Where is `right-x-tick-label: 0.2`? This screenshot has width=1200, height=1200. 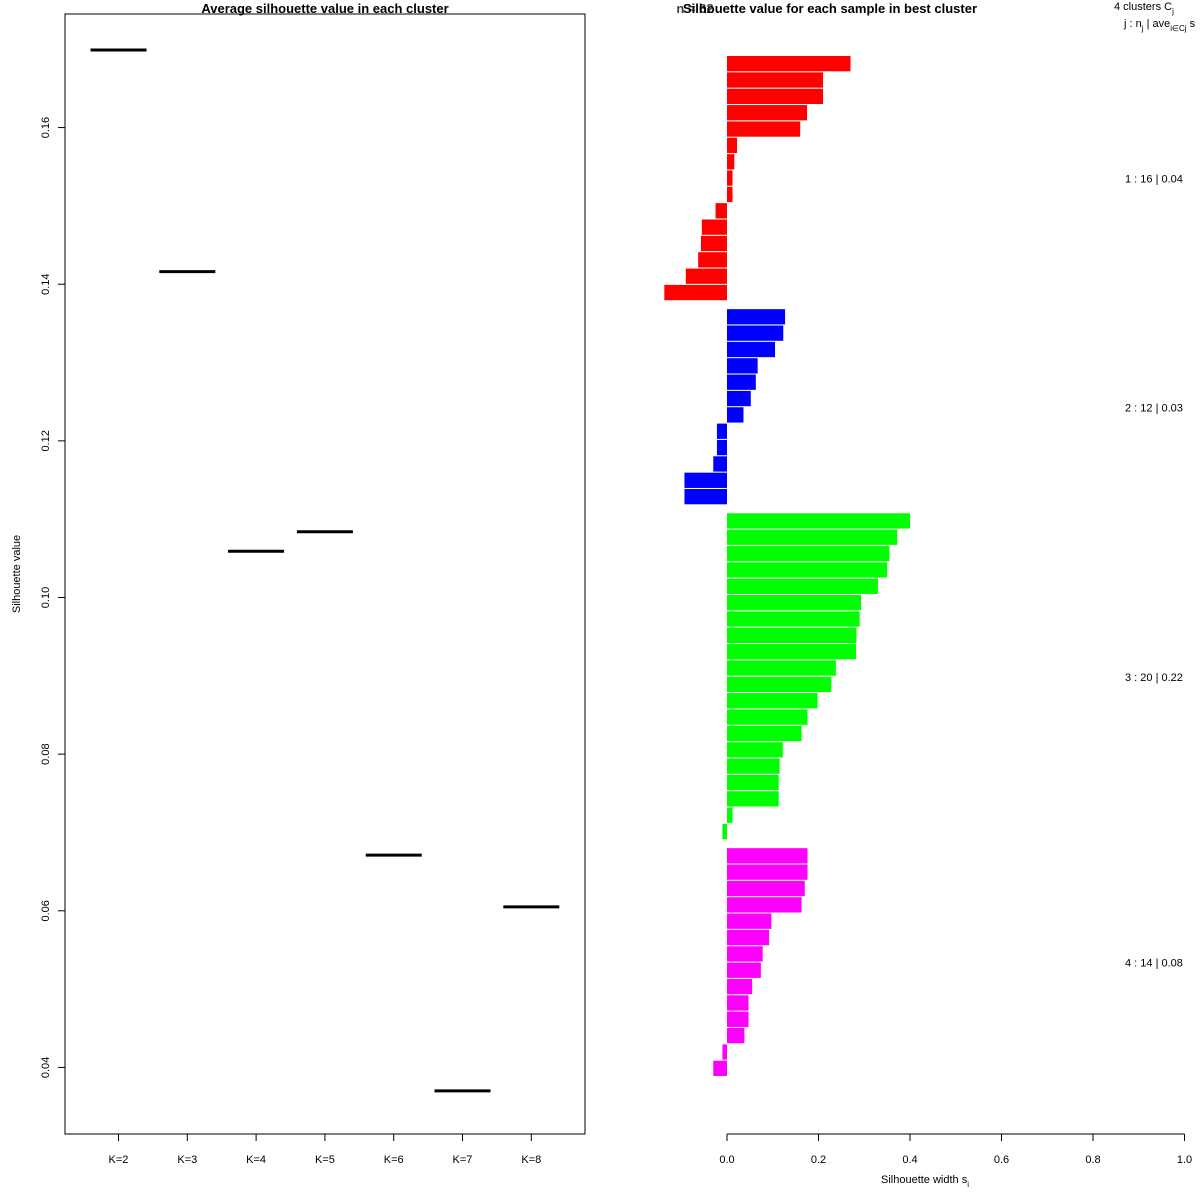 right-x-tick-label: 0.2 is located at coordinates (818, 1160).